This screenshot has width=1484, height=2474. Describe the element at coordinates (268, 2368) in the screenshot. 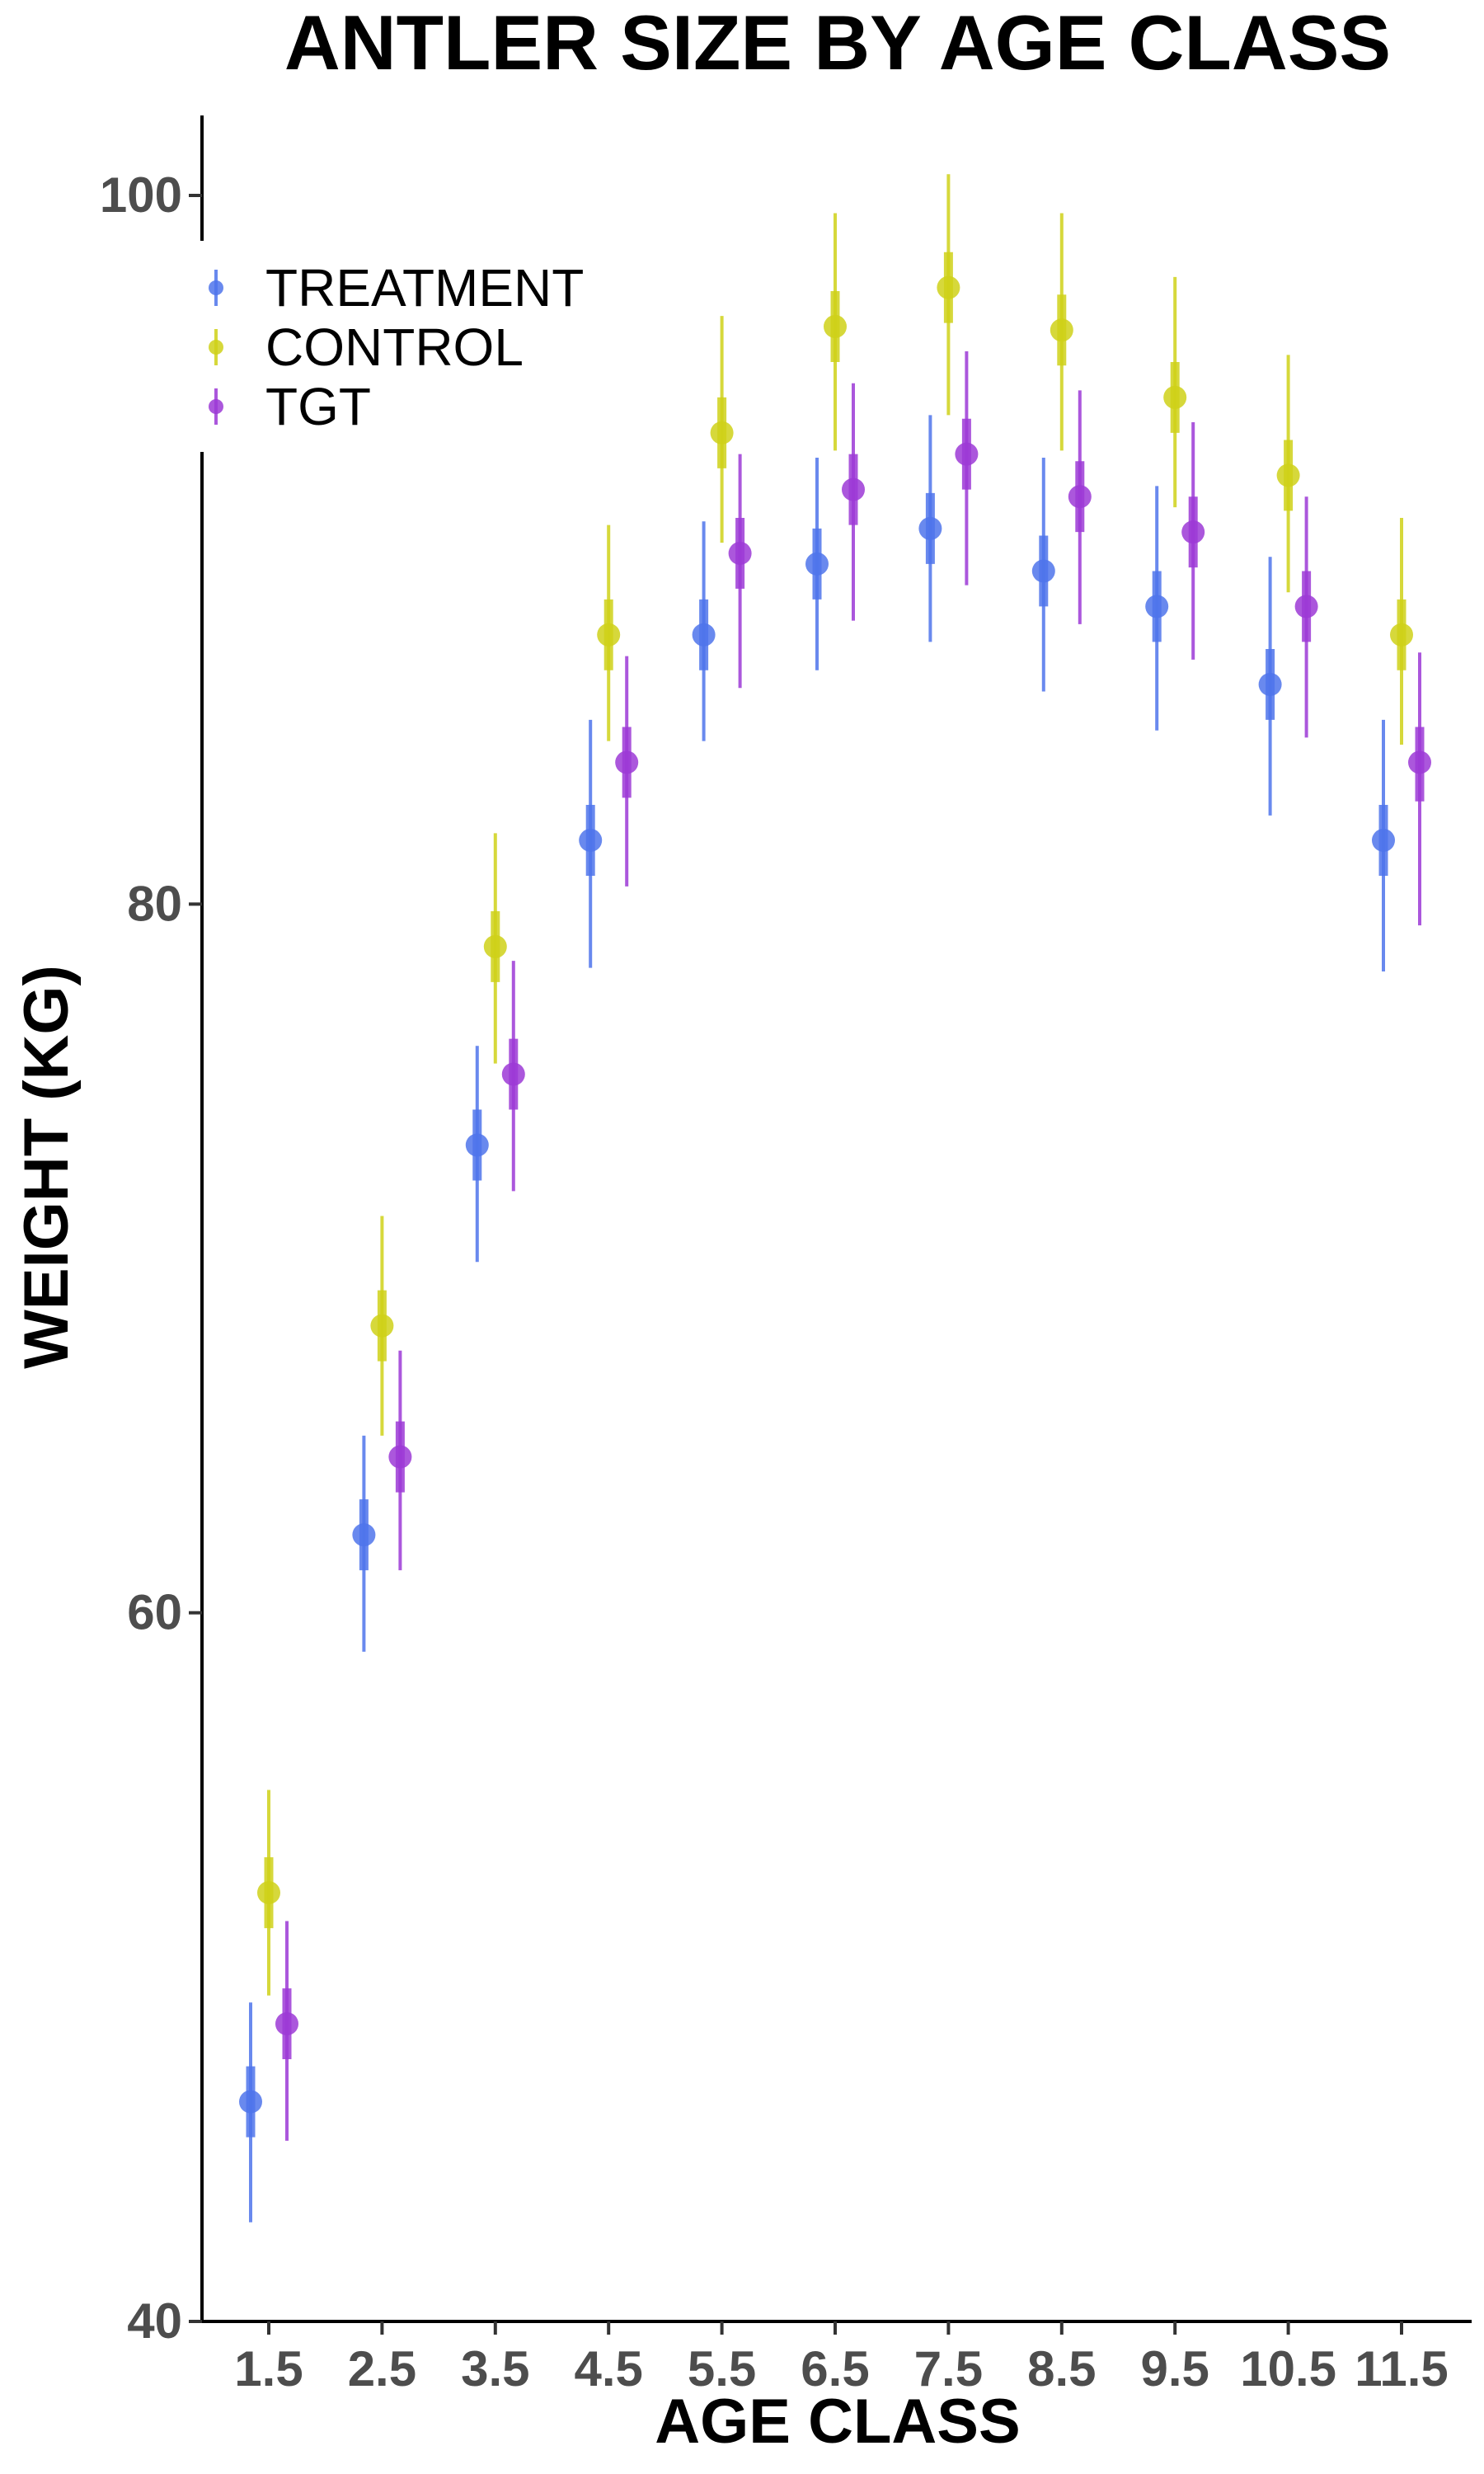

I see `x-tick-label: 1.5` at that location.